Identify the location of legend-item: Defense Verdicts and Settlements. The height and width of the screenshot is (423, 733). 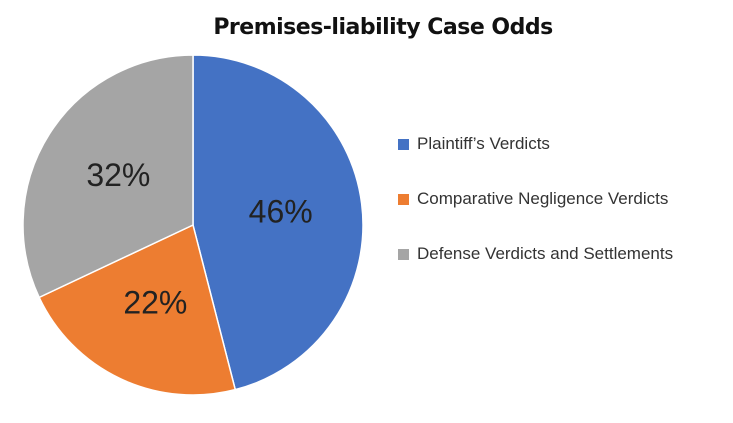
(558, 254).